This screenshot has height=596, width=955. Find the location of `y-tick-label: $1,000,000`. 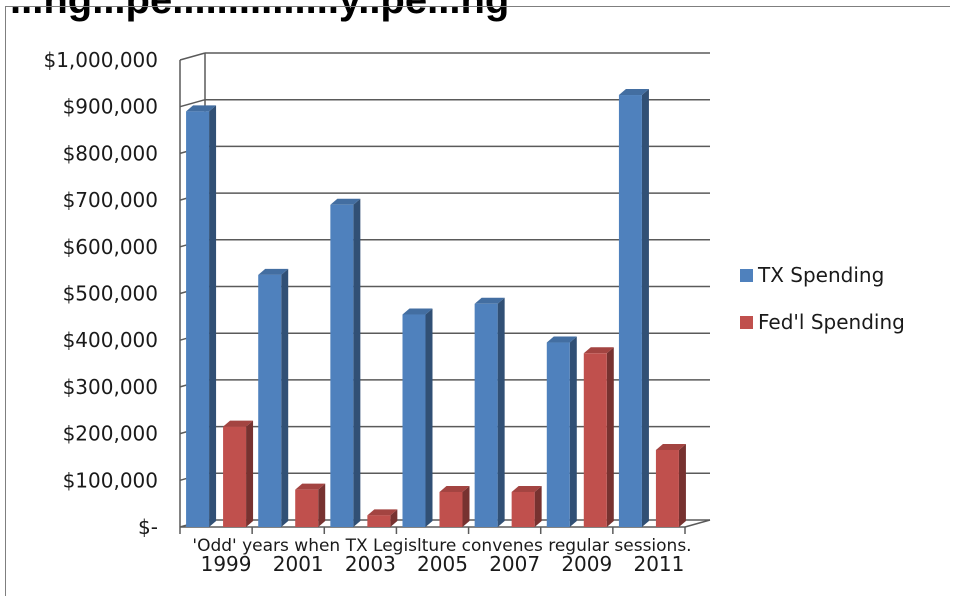

y-tick-label: $1,000,000 is located at coordinates (100, 60).